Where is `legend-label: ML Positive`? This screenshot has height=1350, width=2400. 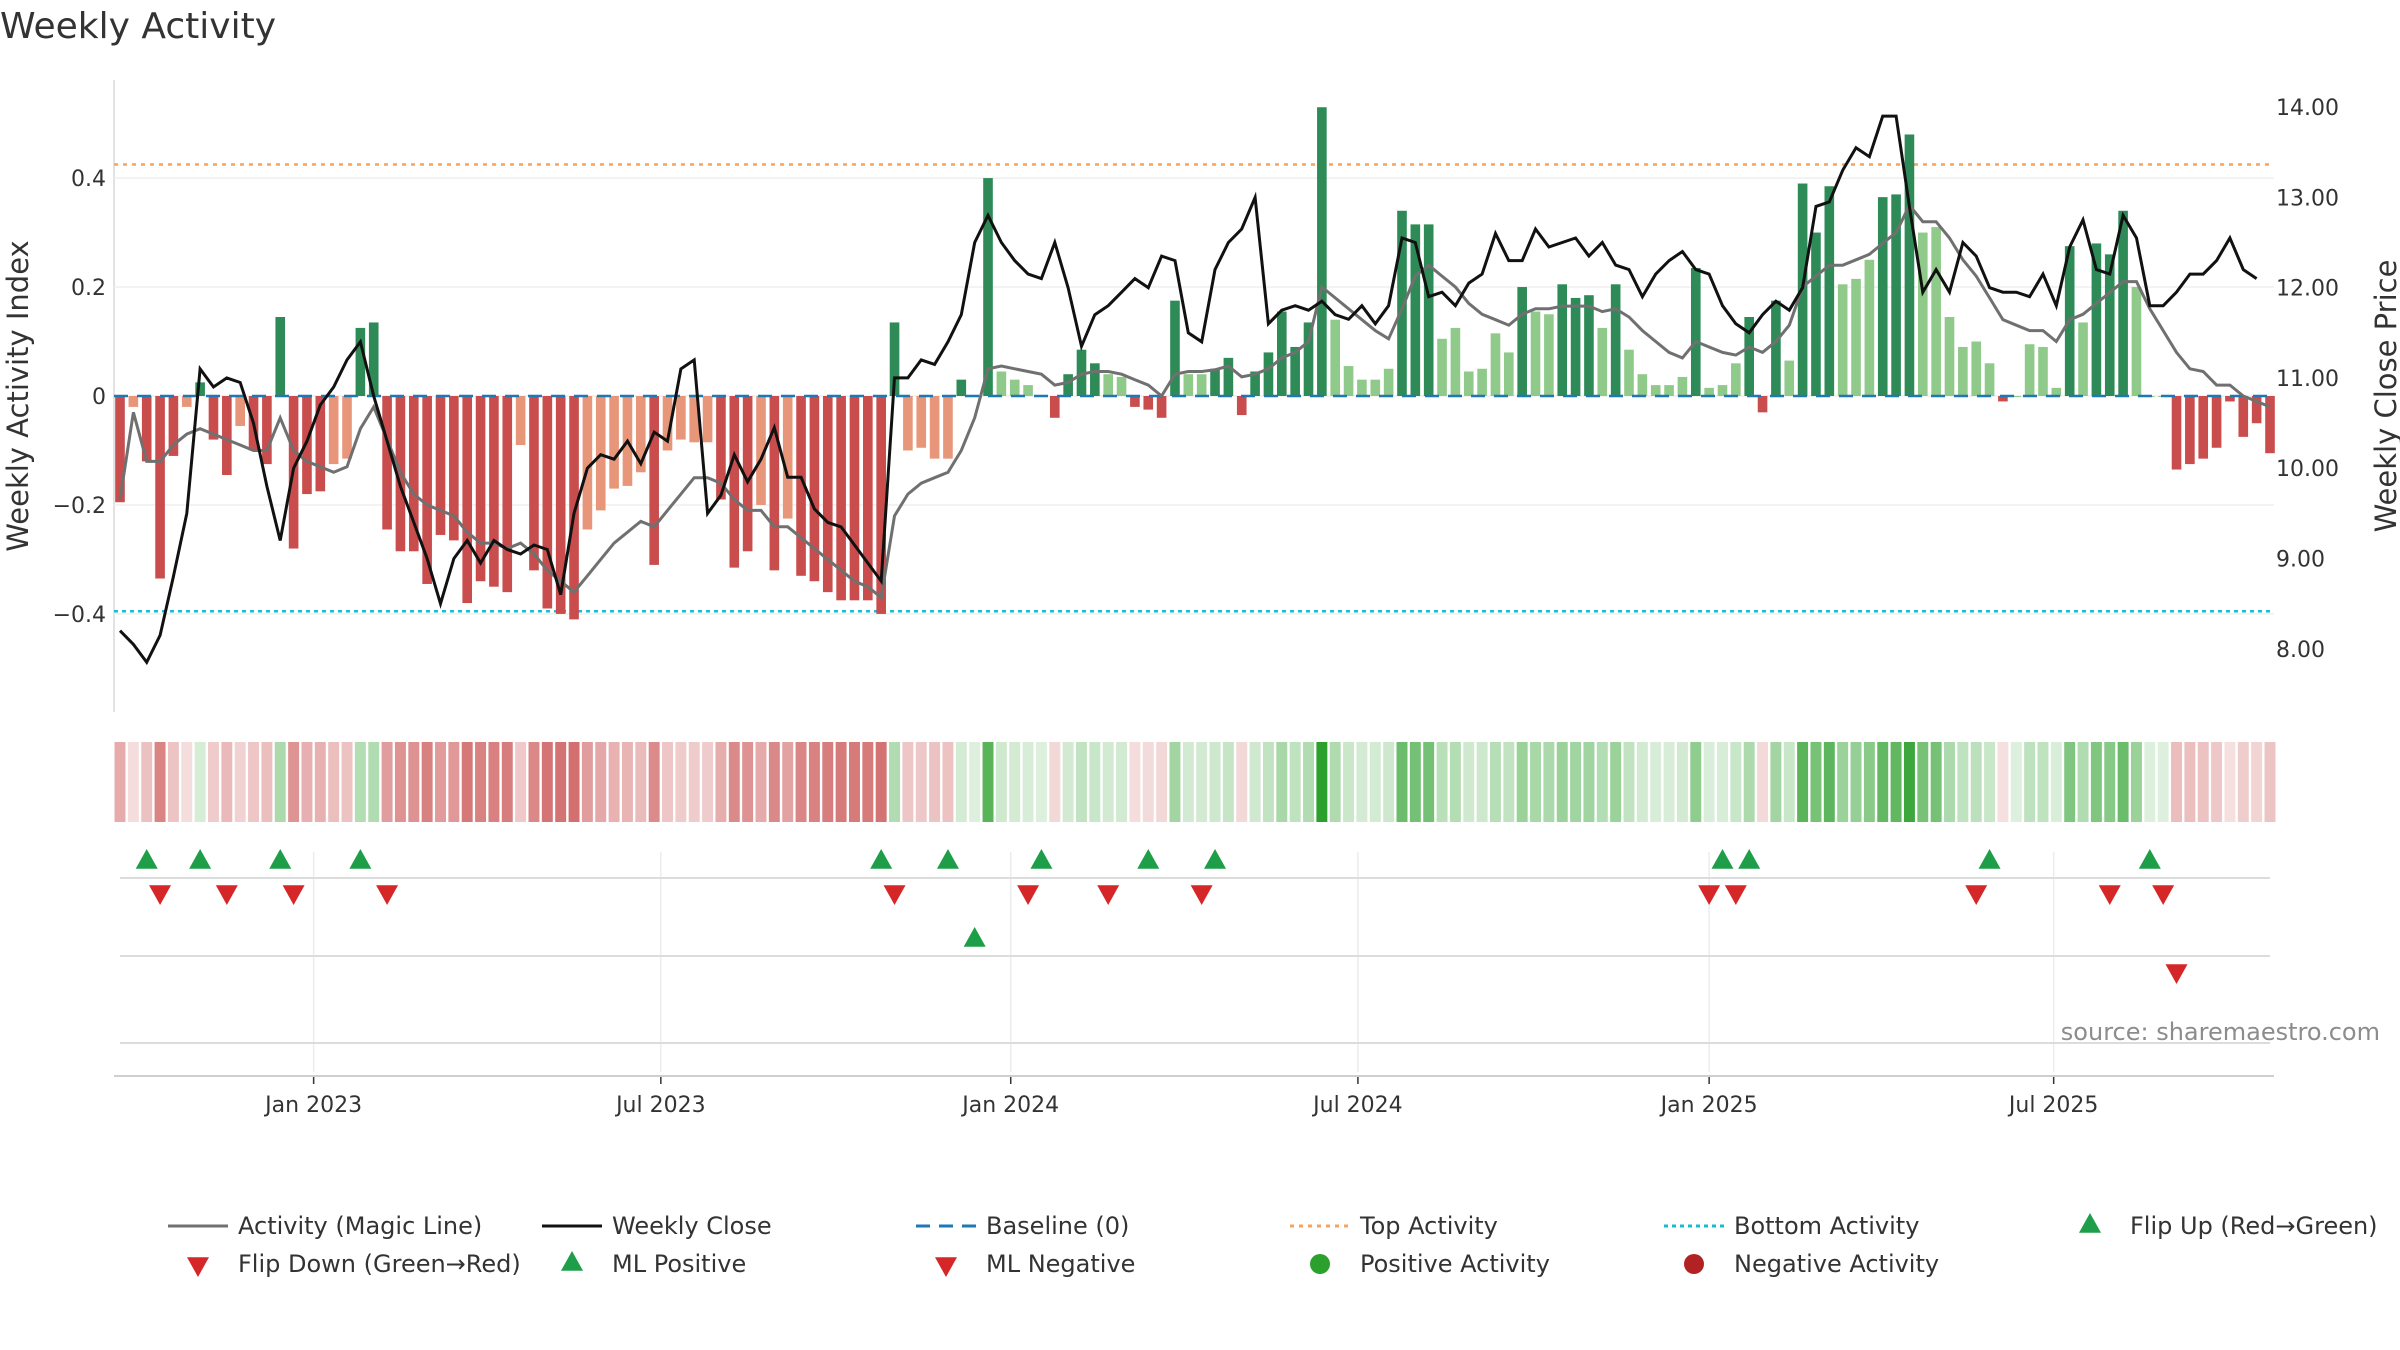 legend-label: ML Positive is located at coordinates (679, 1264).